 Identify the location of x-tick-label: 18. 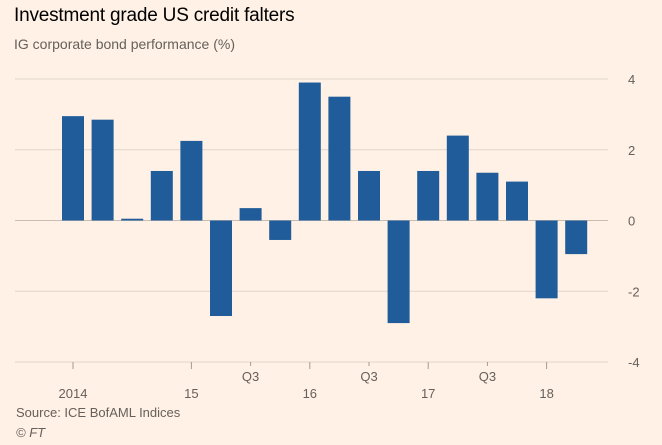
(546, 393).